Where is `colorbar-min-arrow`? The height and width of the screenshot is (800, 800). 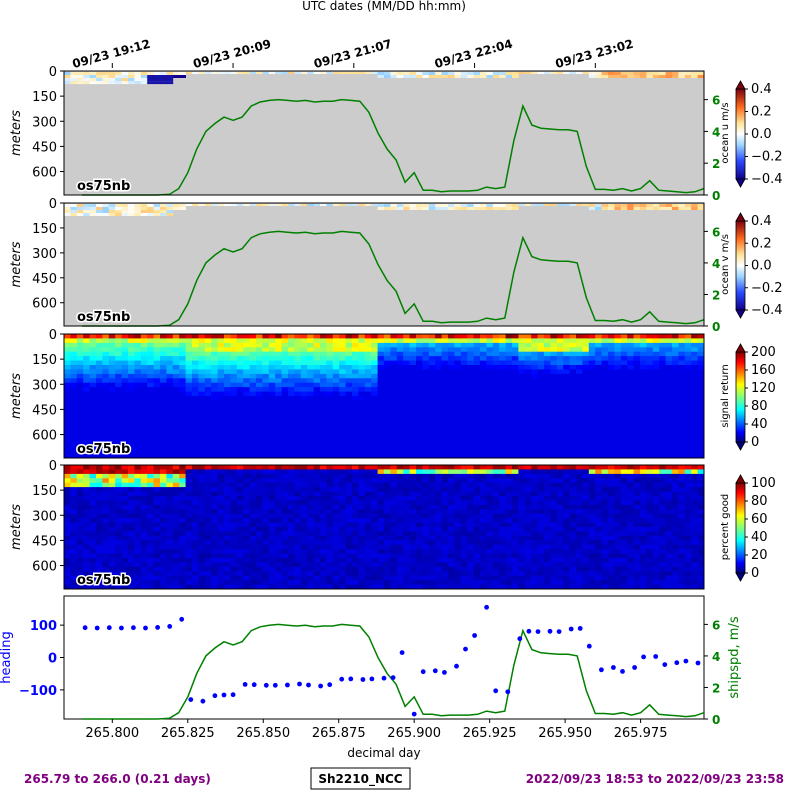
colorbar-min-arrow is located at coordinates (740, 183).